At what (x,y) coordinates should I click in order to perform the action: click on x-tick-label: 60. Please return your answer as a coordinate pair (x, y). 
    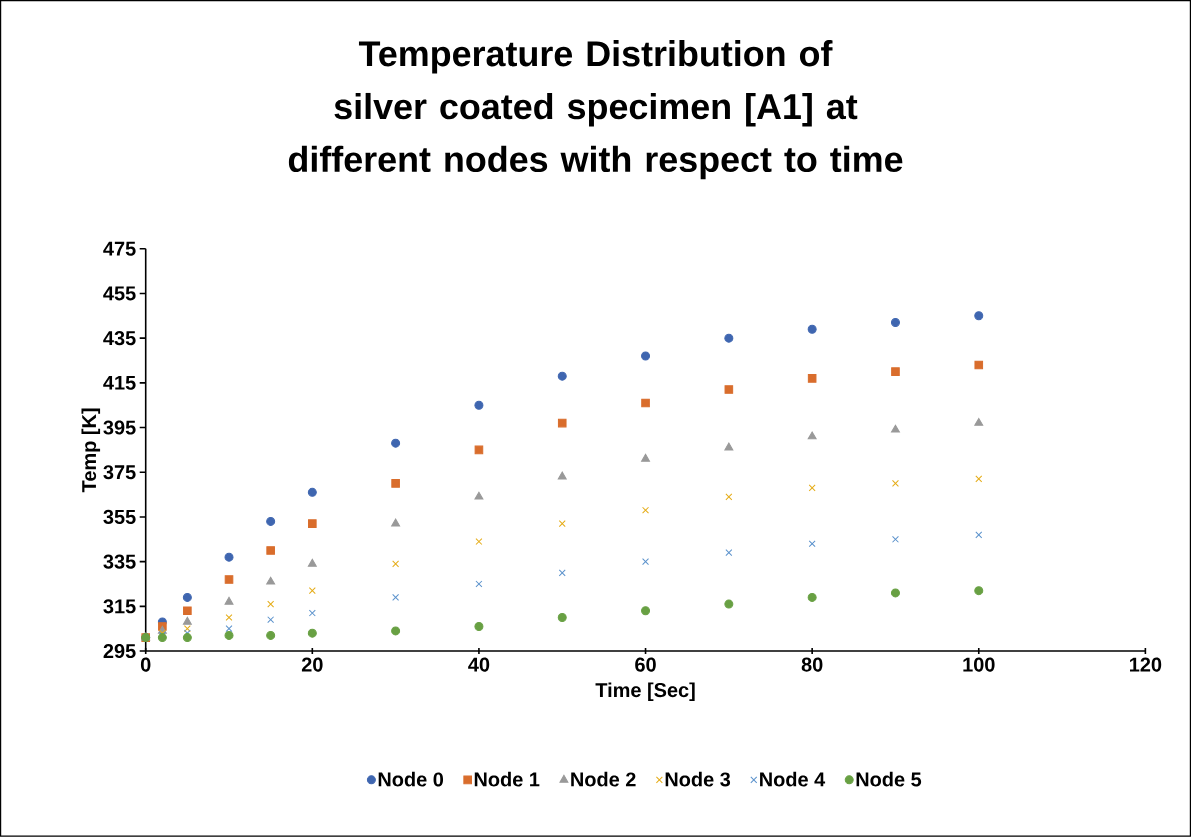
    Looking at the image, I should click on (645, 664).